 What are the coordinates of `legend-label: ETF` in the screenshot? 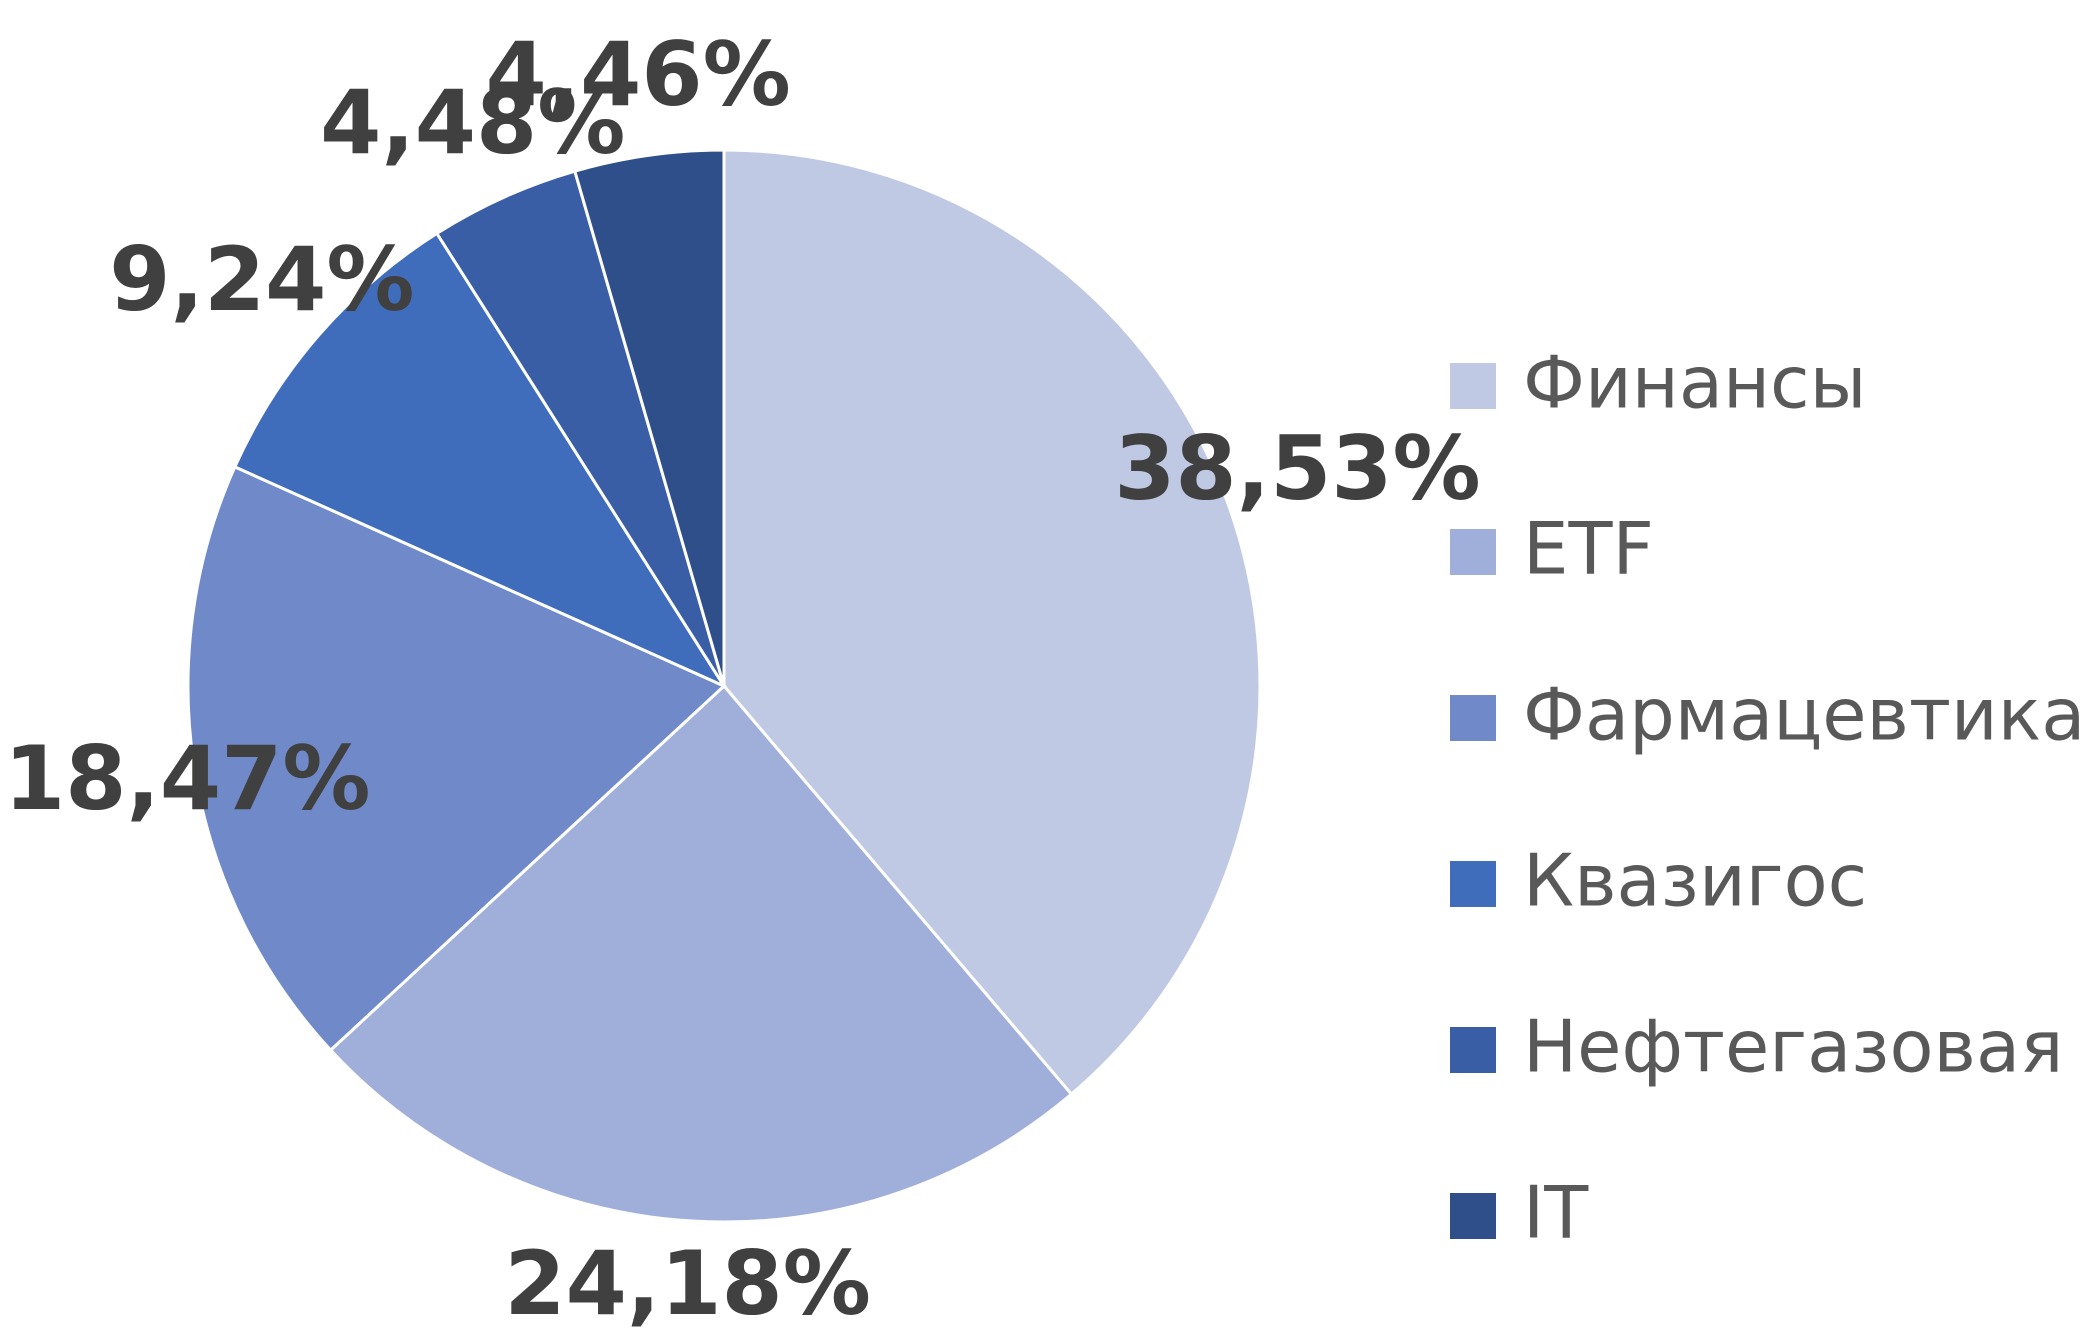 It's located at (1588, 549).